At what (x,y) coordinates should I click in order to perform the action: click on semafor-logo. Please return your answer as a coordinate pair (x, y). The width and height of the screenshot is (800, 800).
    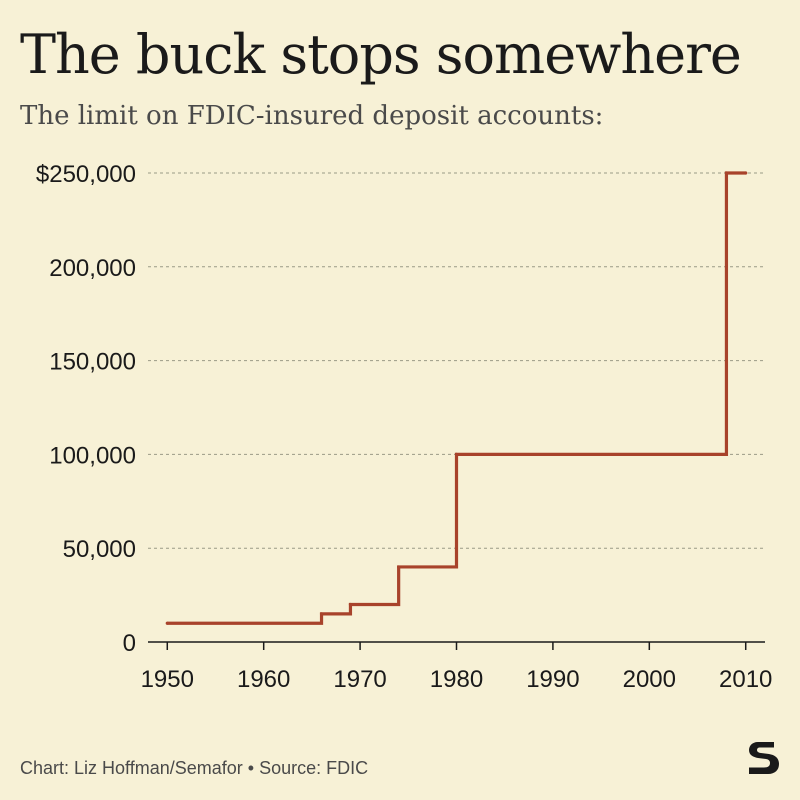
    Looking at the image, I should click on (764, 758).